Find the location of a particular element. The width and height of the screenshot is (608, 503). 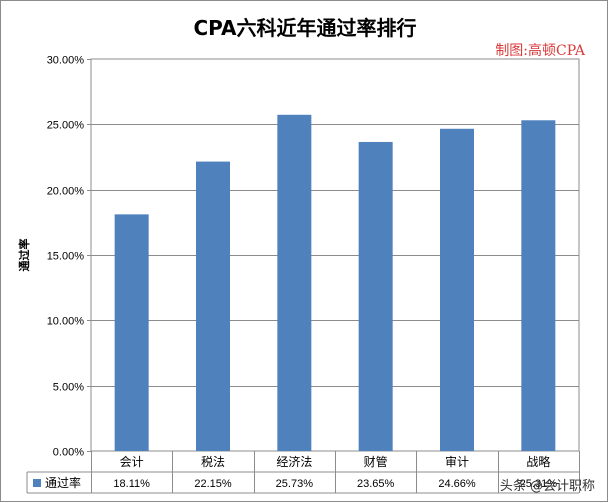

legend-swatch is located at coordinates (37, 483).